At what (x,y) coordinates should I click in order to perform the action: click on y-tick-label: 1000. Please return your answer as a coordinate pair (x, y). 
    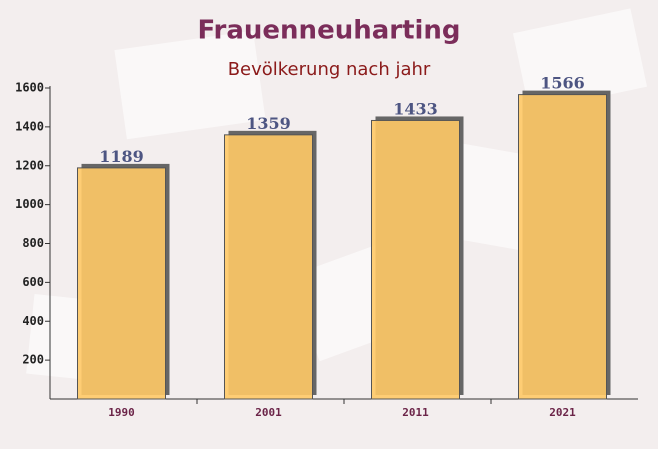
    Looking at the image, I should click on (29, 204).